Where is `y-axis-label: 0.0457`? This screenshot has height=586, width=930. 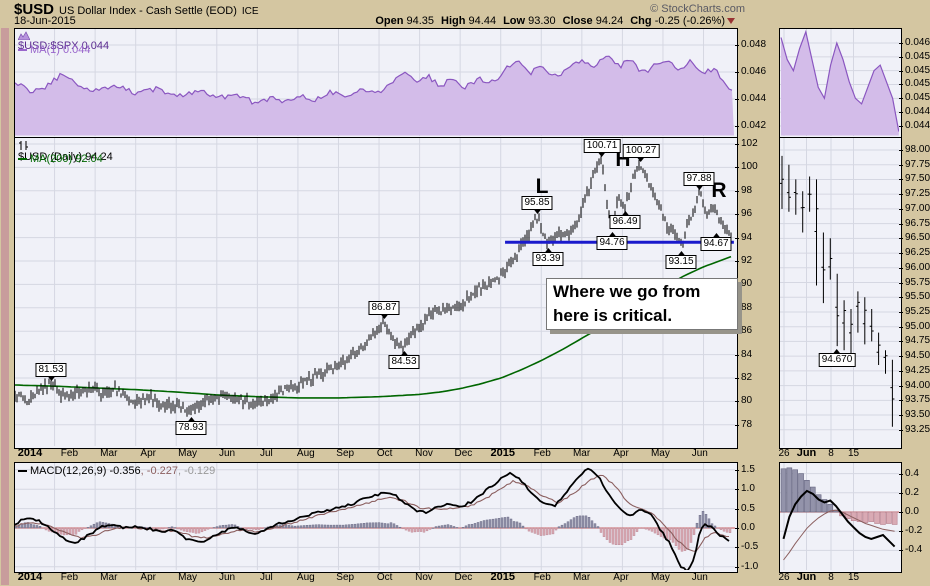 y-axis-label: 0.0457 is located at coordinates (917, 56).